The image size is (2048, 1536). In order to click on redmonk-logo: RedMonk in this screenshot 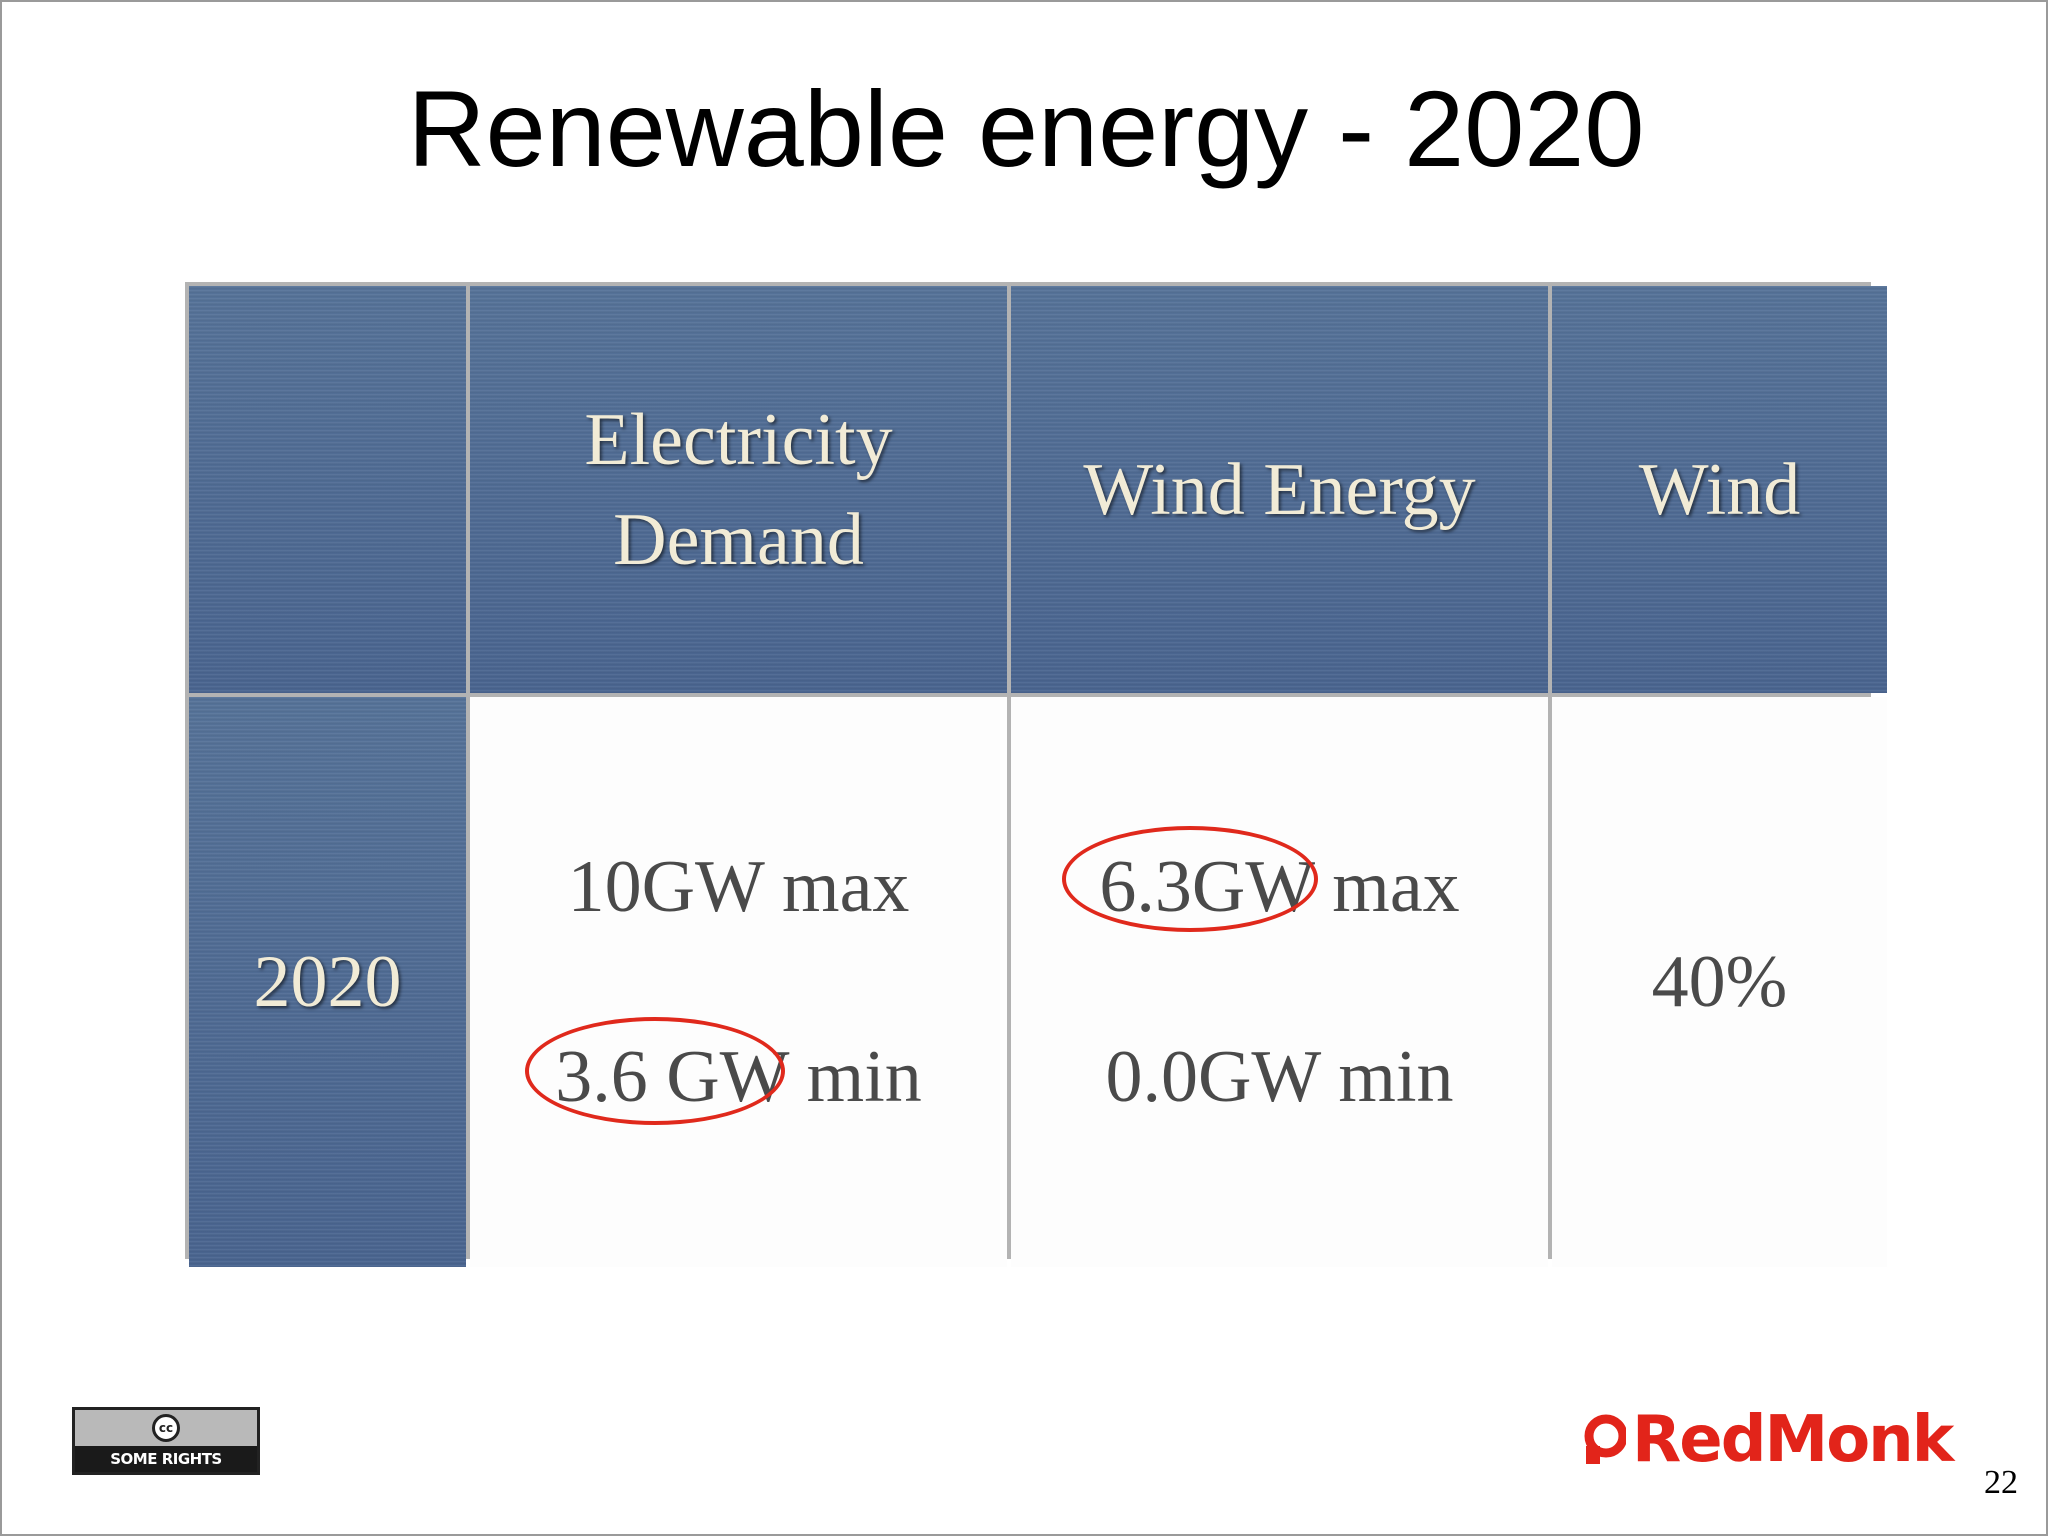, I will do `click(1768, 1440)`.